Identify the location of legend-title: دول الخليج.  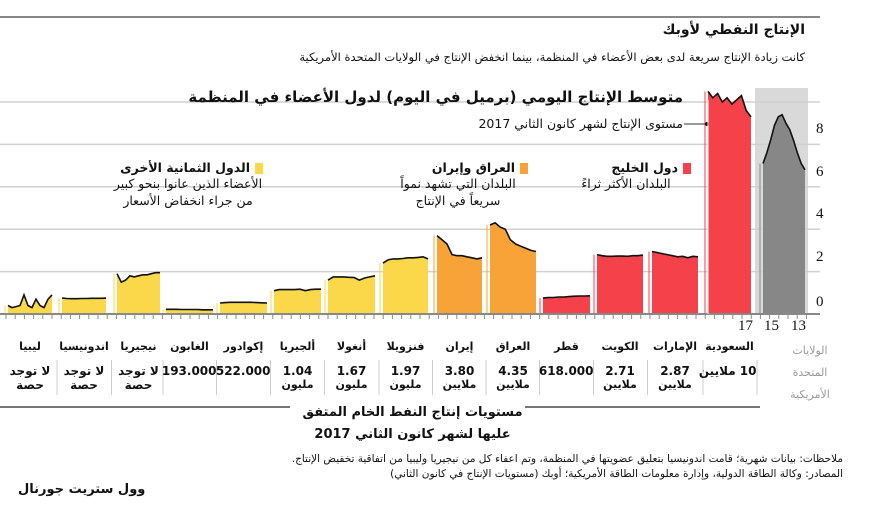
(644, 167).